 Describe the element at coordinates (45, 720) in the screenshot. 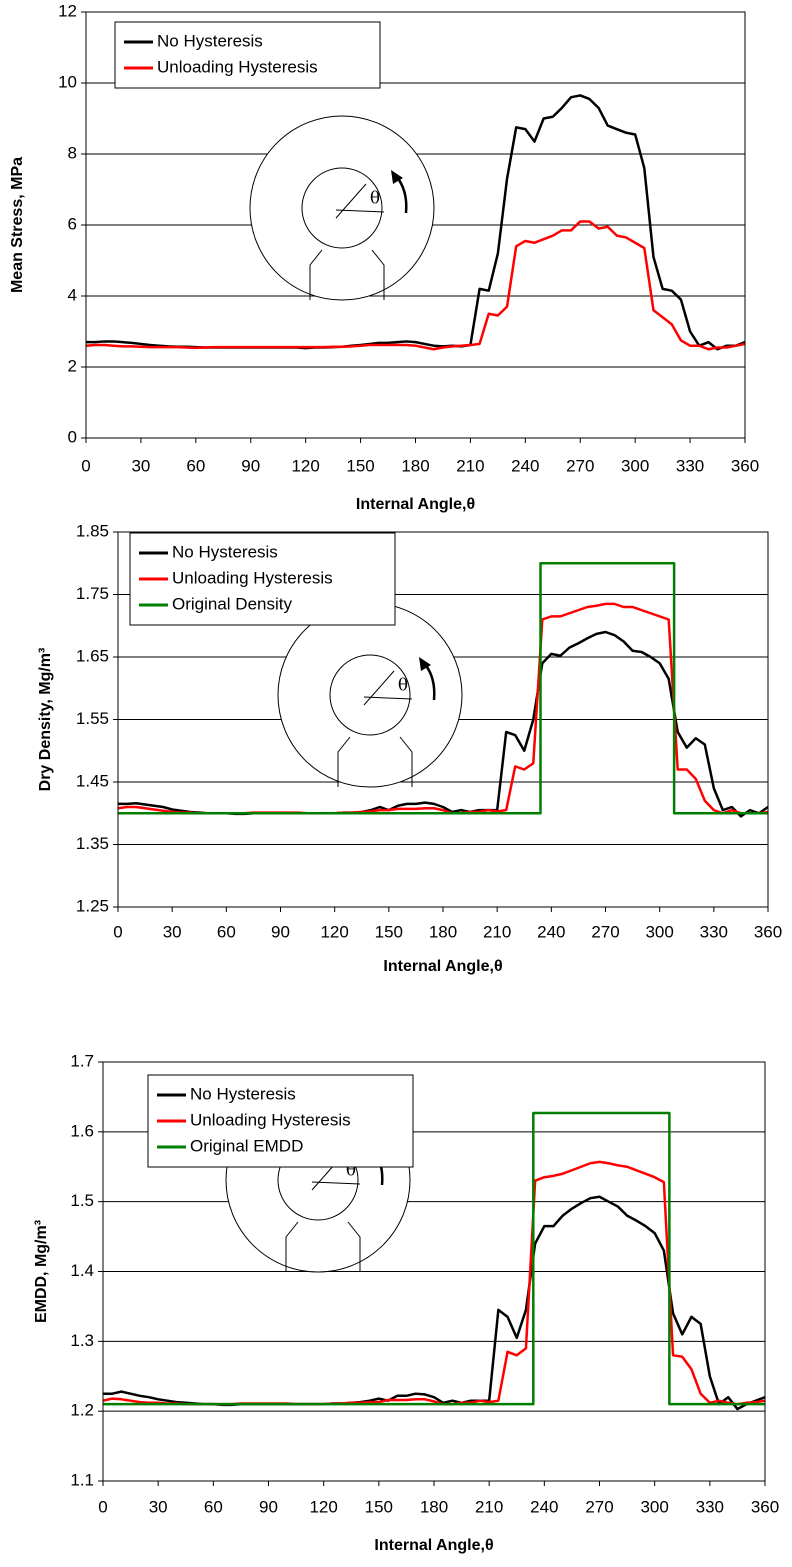

I see `y-axis-title: Dry Density, Mg/m³` at that location.